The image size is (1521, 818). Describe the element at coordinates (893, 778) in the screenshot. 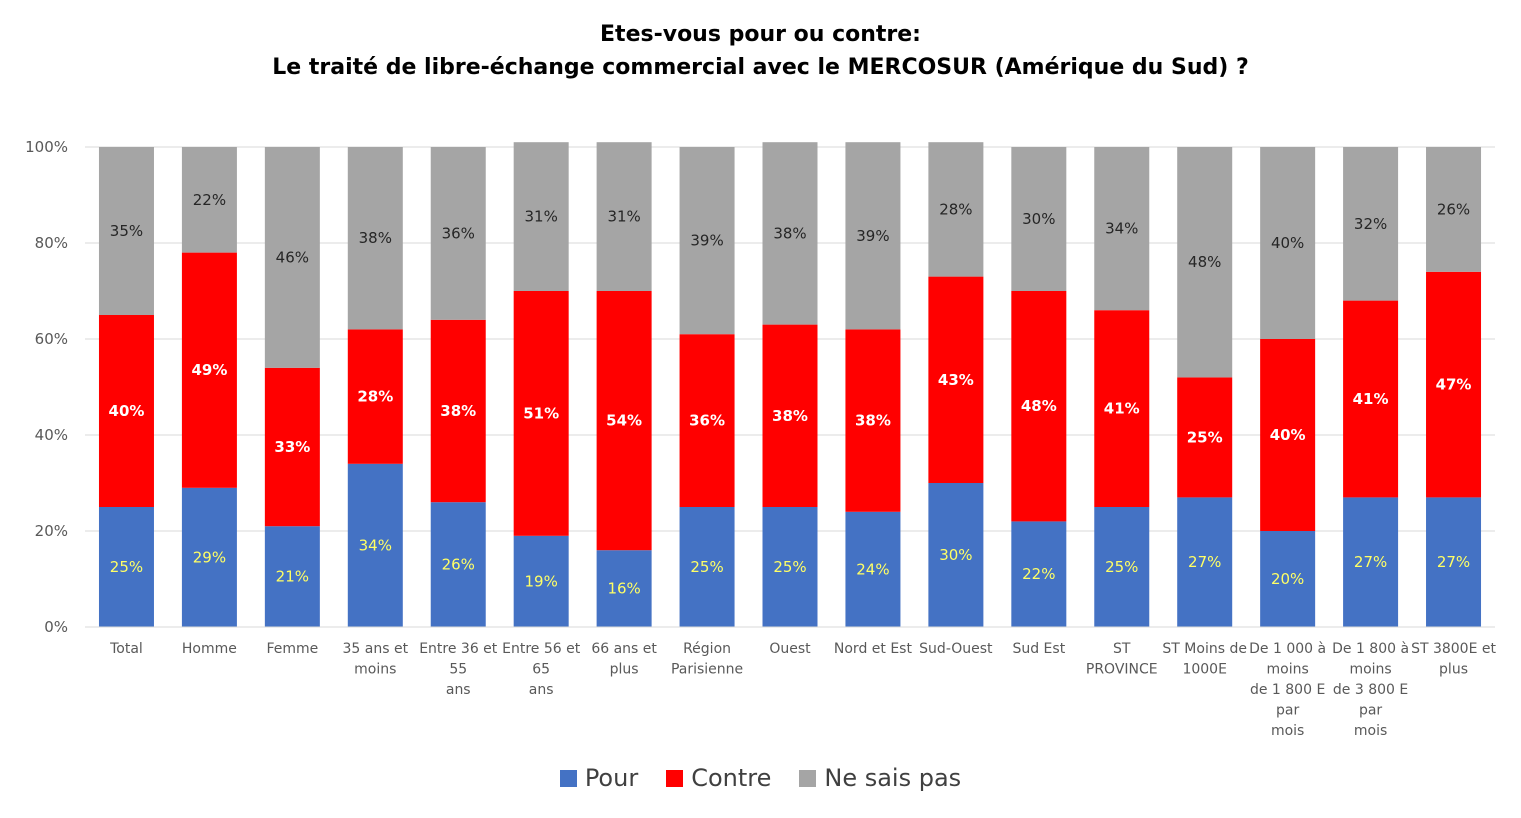

I see `legend-label: Ne sais pas` at that location.